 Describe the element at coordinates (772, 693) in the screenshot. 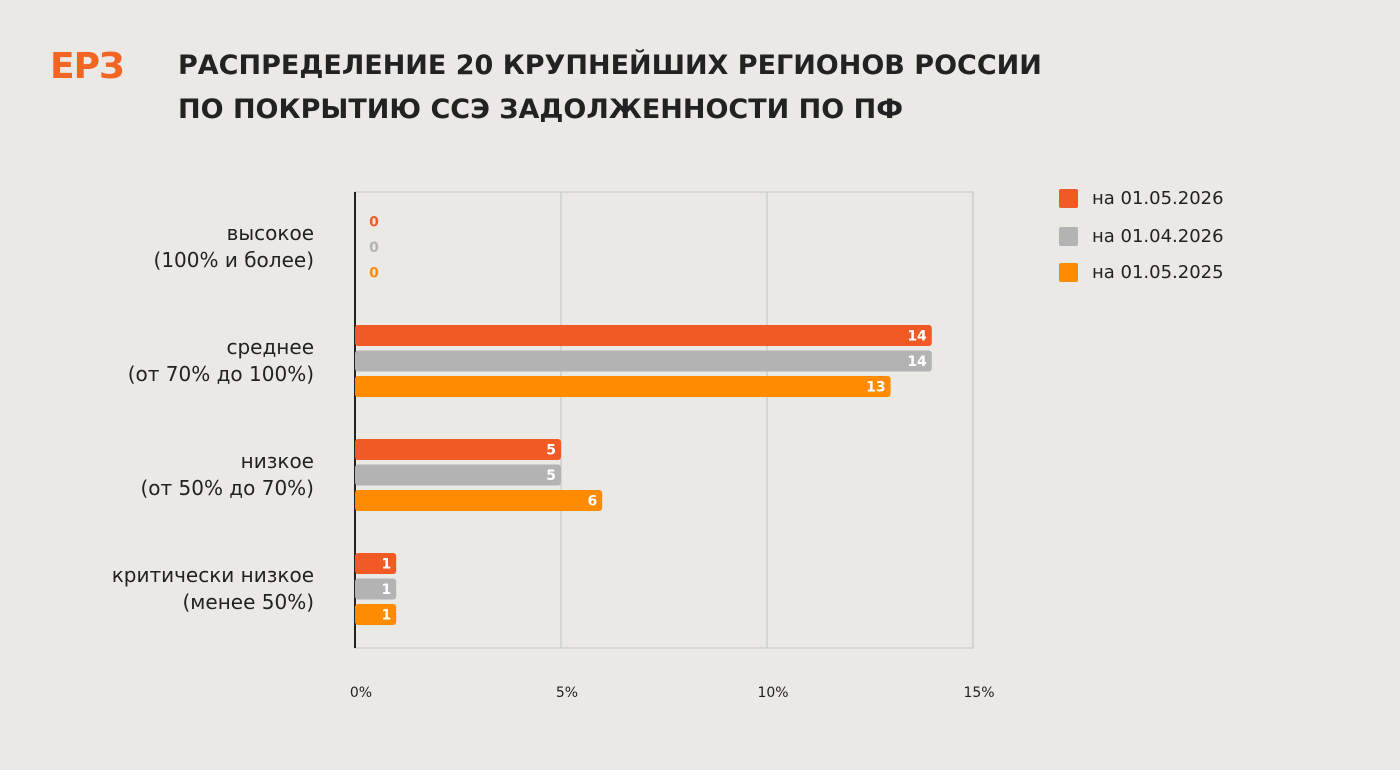

I see `x-tick-label: 10%` at that location.